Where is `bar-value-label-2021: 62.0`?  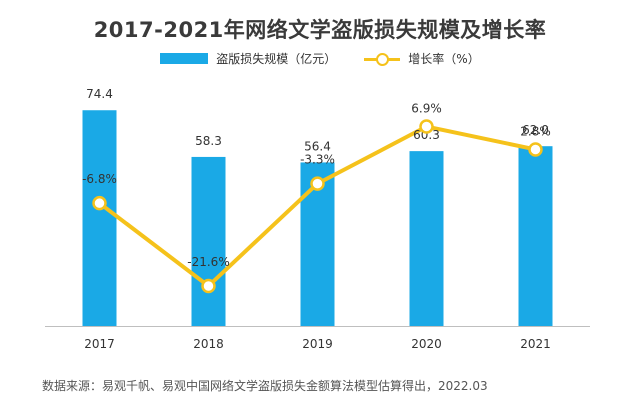 bar-value-label-2021: 62.0 is located at coordinates (535, 130).